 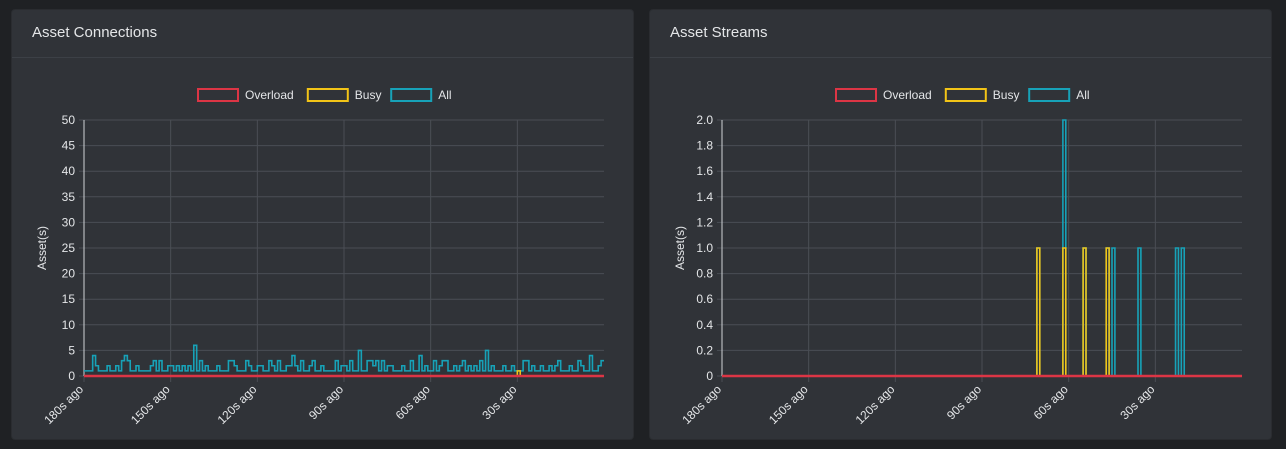 What do you see at coordinates (69, 171) in the screenshot?
I see `y-tick-label: 40` at bounding box center [69, 171].